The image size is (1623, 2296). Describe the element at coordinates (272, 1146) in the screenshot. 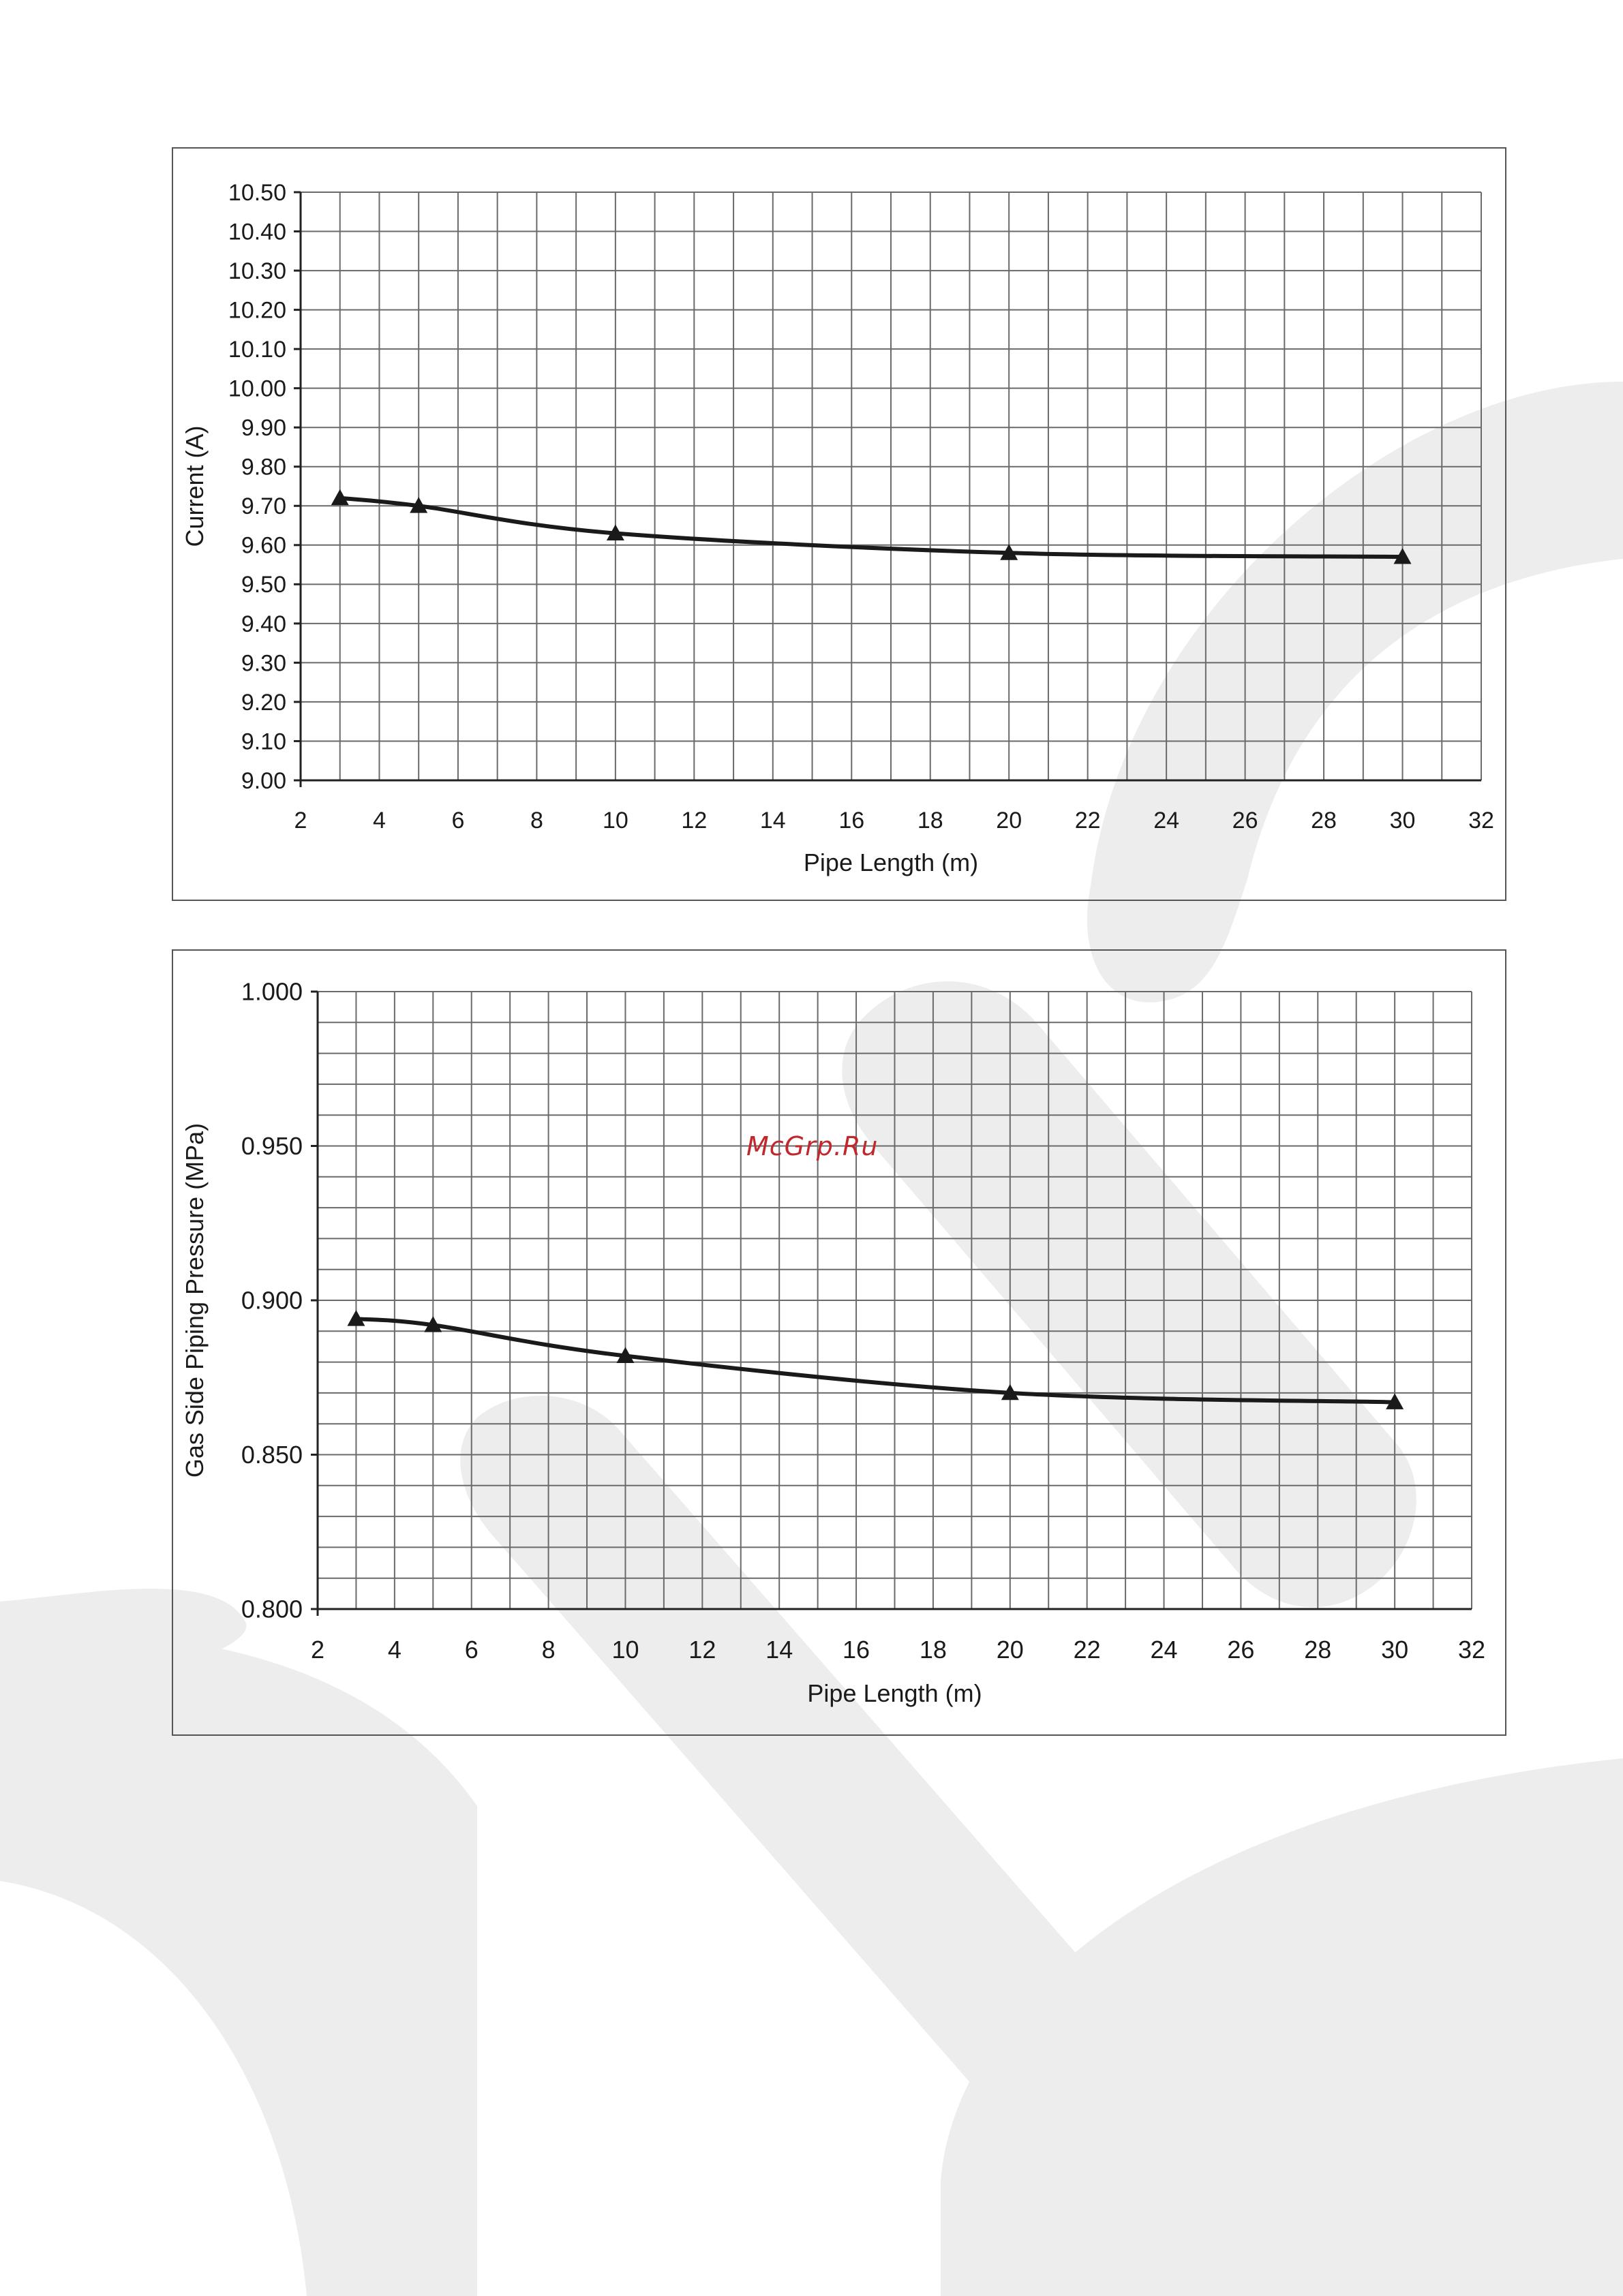

I see `y-tick-label: 0.950` at that location.